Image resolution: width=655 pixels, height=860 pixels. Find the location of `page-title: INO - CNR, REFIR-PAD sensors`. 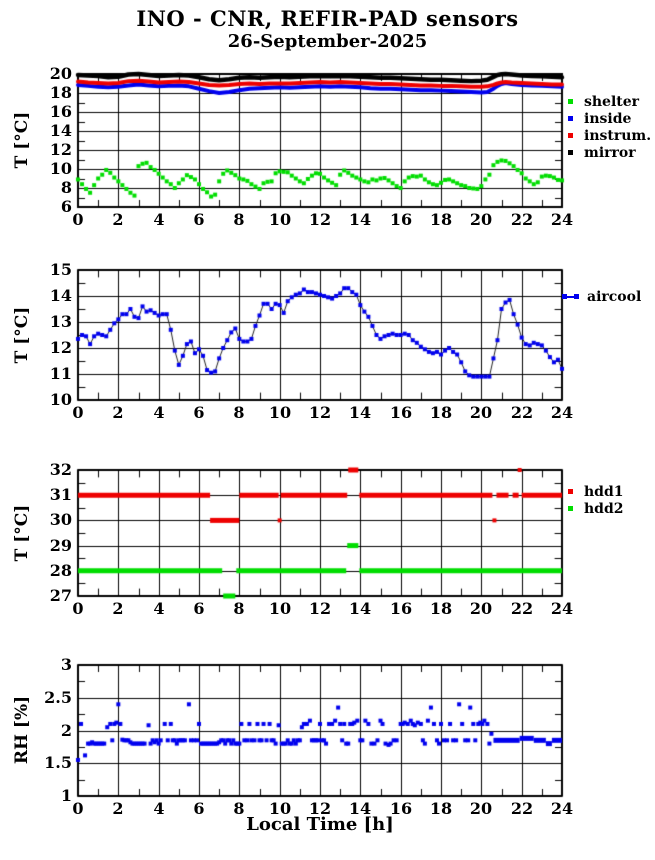

page-title: INO - CNR, REFIR-PAD sensors is located at coordinates (327, 18).